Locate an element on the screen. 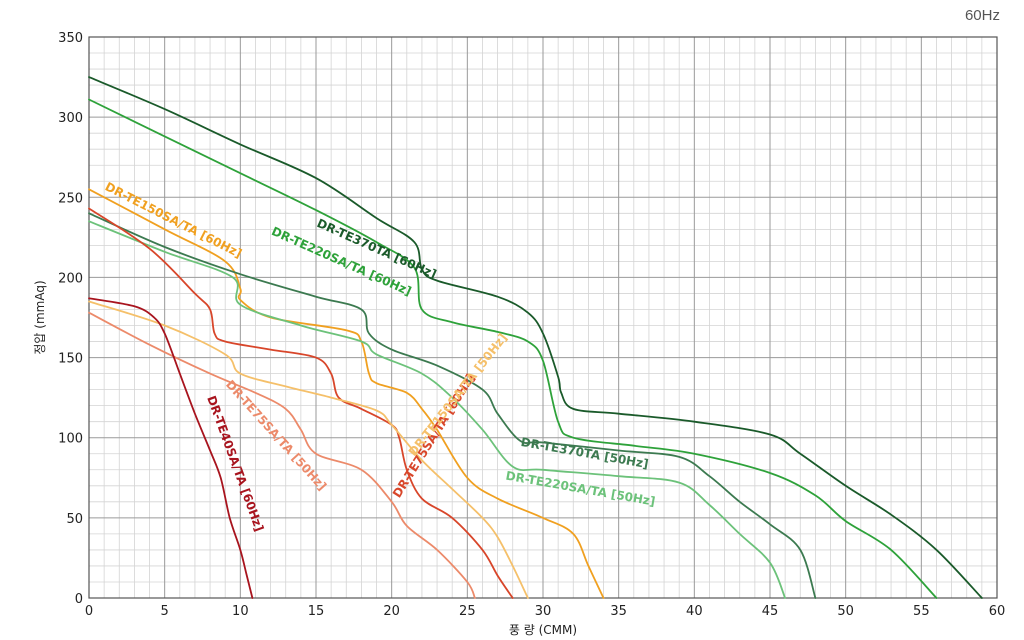  series-line is located at coordinates (171, 448).